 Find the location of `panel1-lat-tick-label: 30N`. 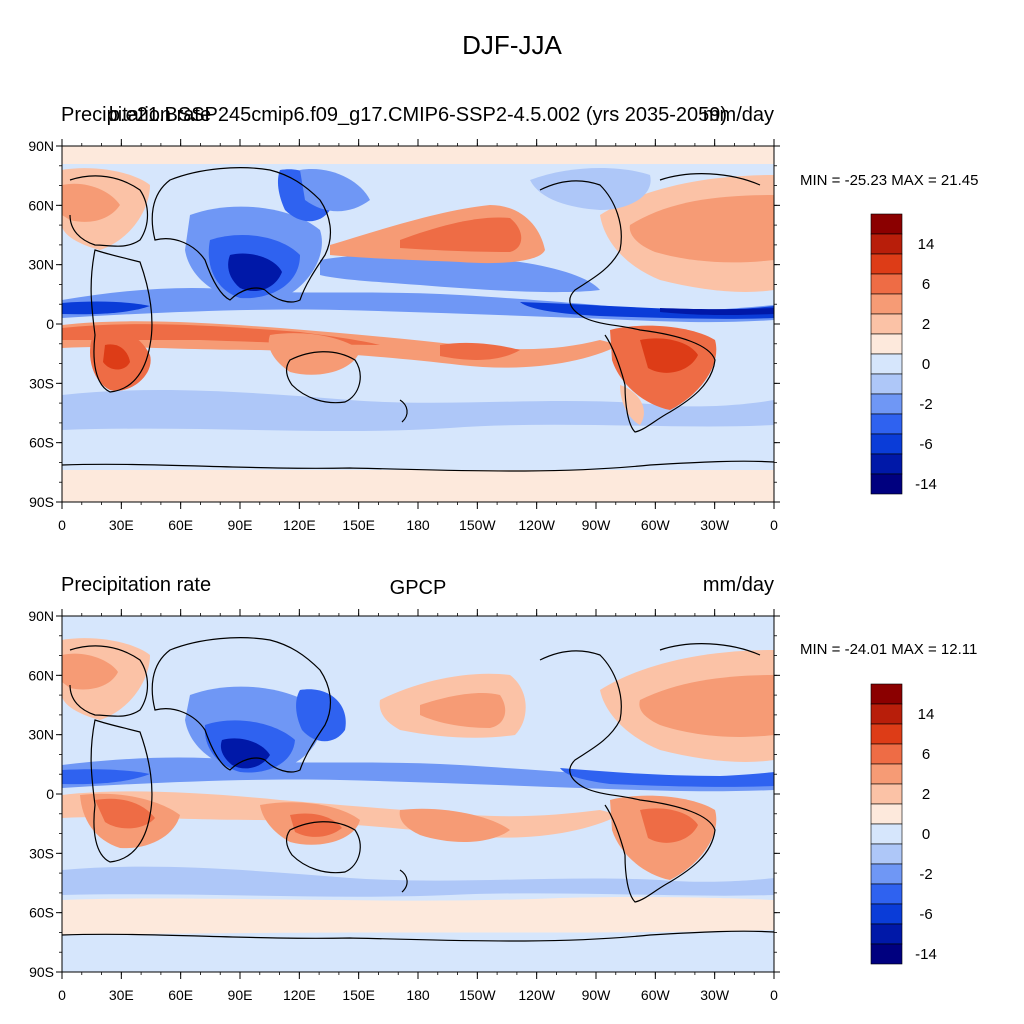

panel1-lat-tick-label: 30N is located at coordinates (41, 265).